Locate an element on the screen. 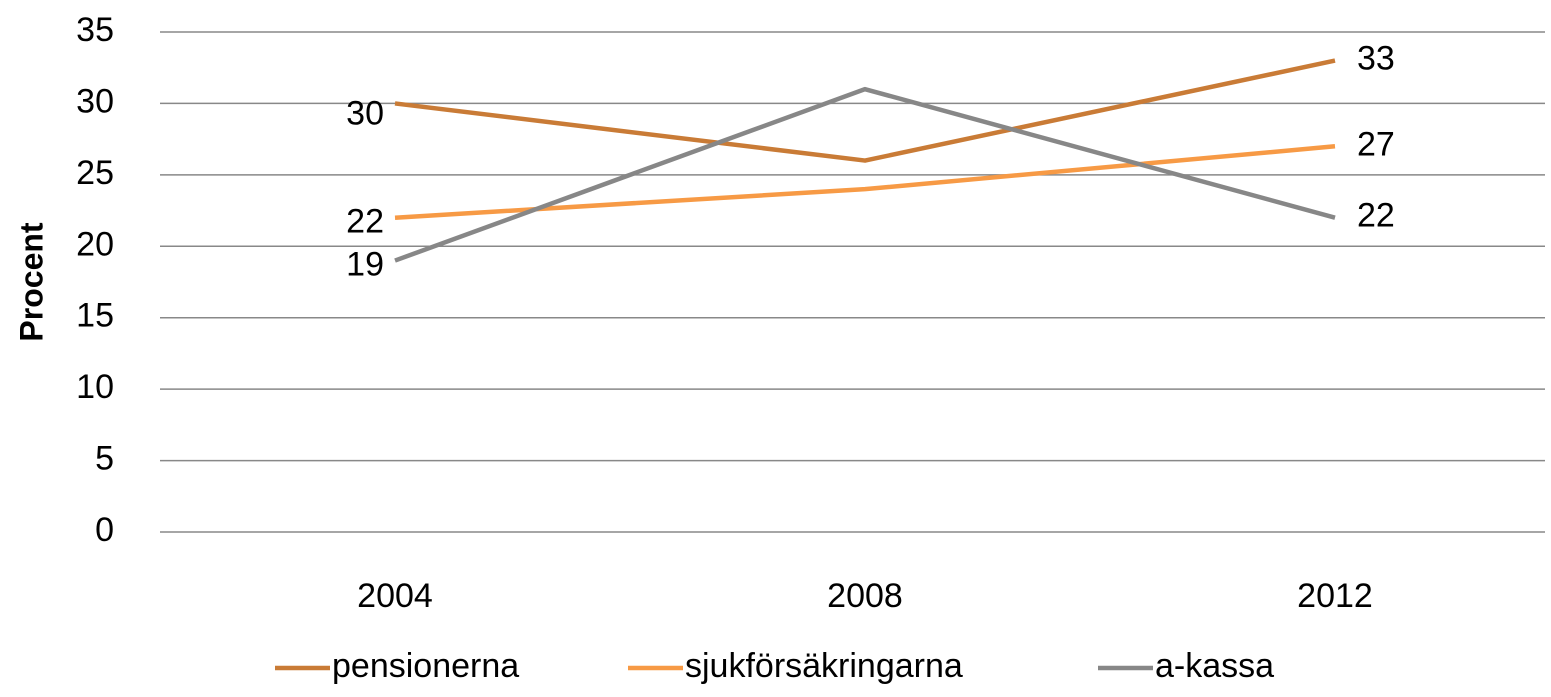 The image size is (1551, 697). x-tick-label: 2012 is located at coordinates (1335, 596).